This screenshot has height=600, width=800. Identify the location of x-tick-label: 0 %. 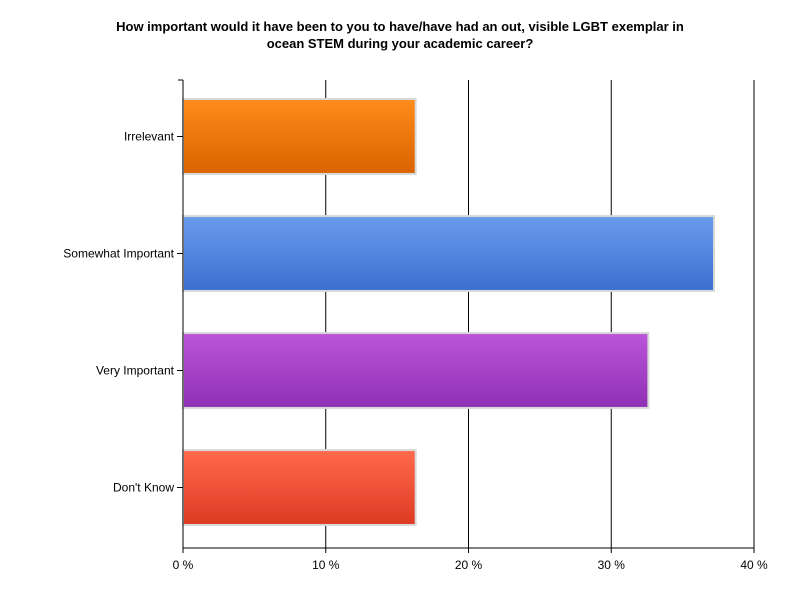
(183, 565).